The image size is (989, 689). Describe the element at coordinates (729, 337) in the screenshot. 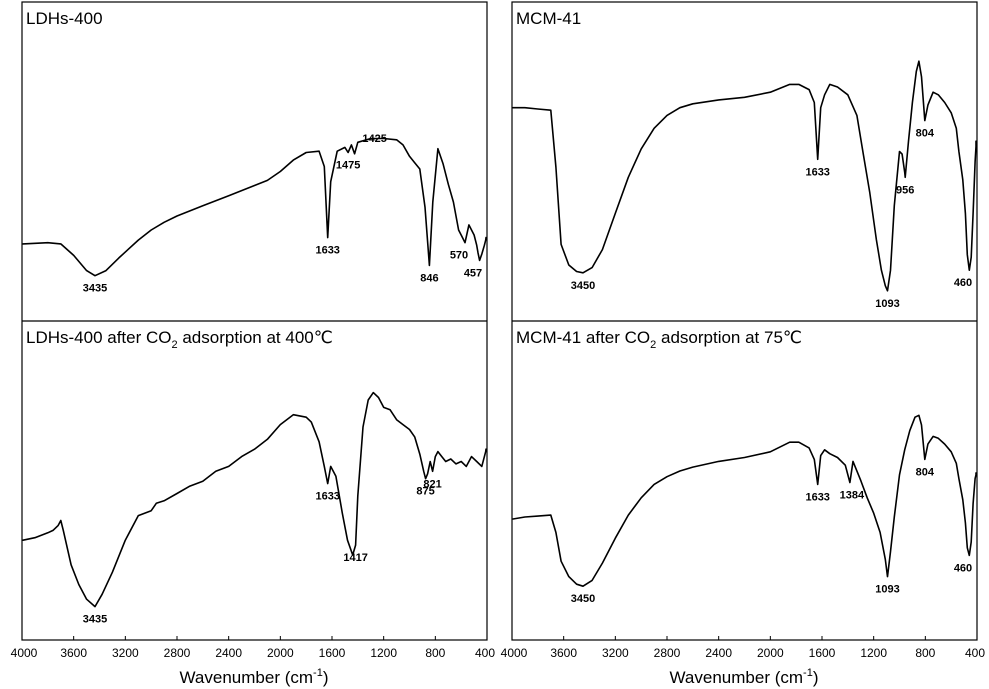

I see `panel-title-mcm-41-co2-part2: adsorption at 75℃` at that location.